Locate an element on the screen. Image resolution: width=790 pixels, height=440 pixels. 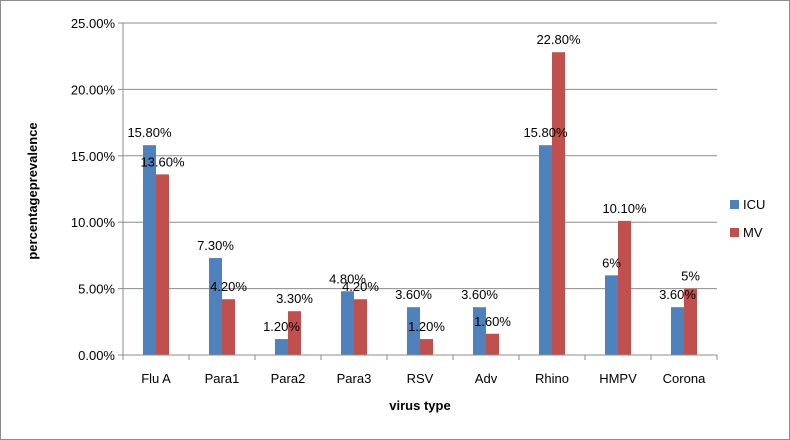
legend-swatch-mv is located at coordinates (734, 232).